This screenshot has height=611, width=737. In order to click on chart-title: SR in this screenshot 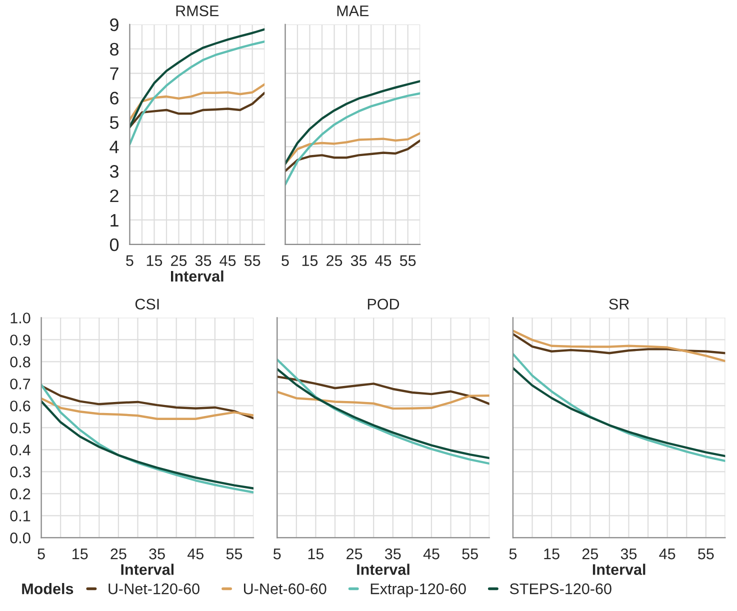, I will do `click(619, 304)`.